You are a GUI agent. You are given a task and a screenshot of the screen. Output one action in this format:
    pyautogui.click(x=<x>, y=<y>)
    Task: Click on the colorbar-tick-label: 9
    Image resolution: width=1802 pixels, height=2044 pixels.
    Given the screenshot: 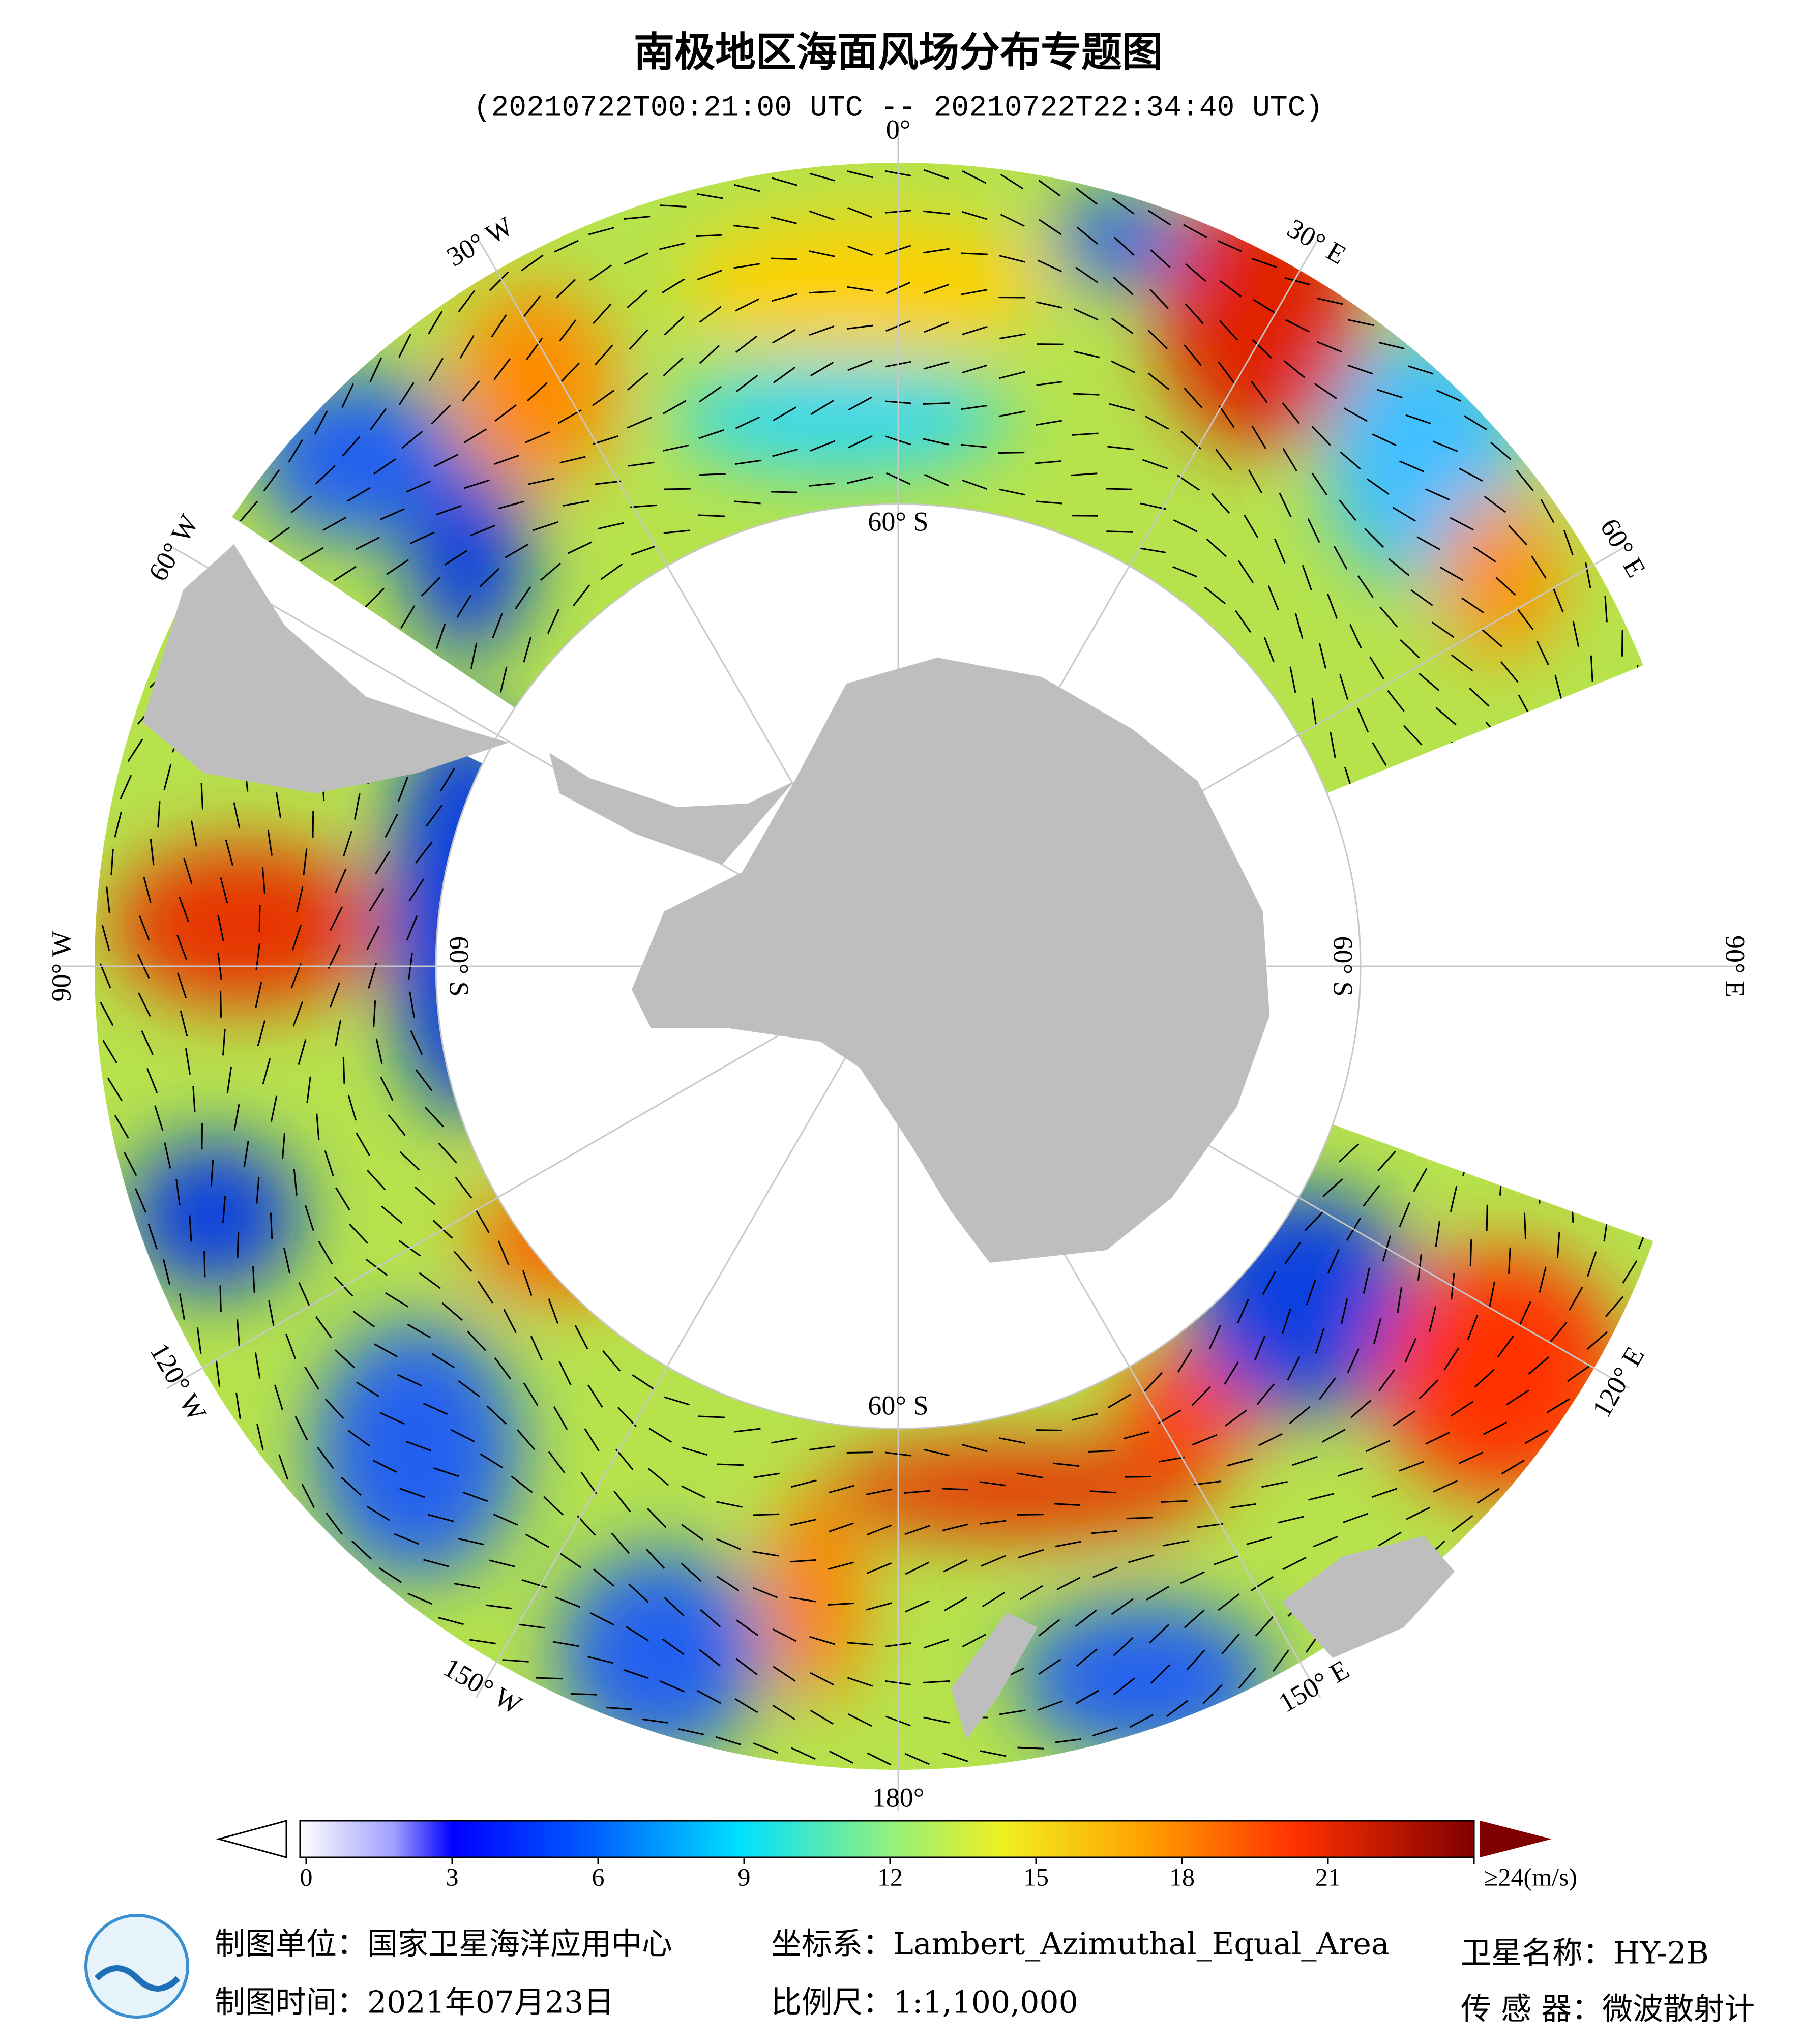 What is the action you would take?
    pyautogui.click(x=744, y=1877)
    